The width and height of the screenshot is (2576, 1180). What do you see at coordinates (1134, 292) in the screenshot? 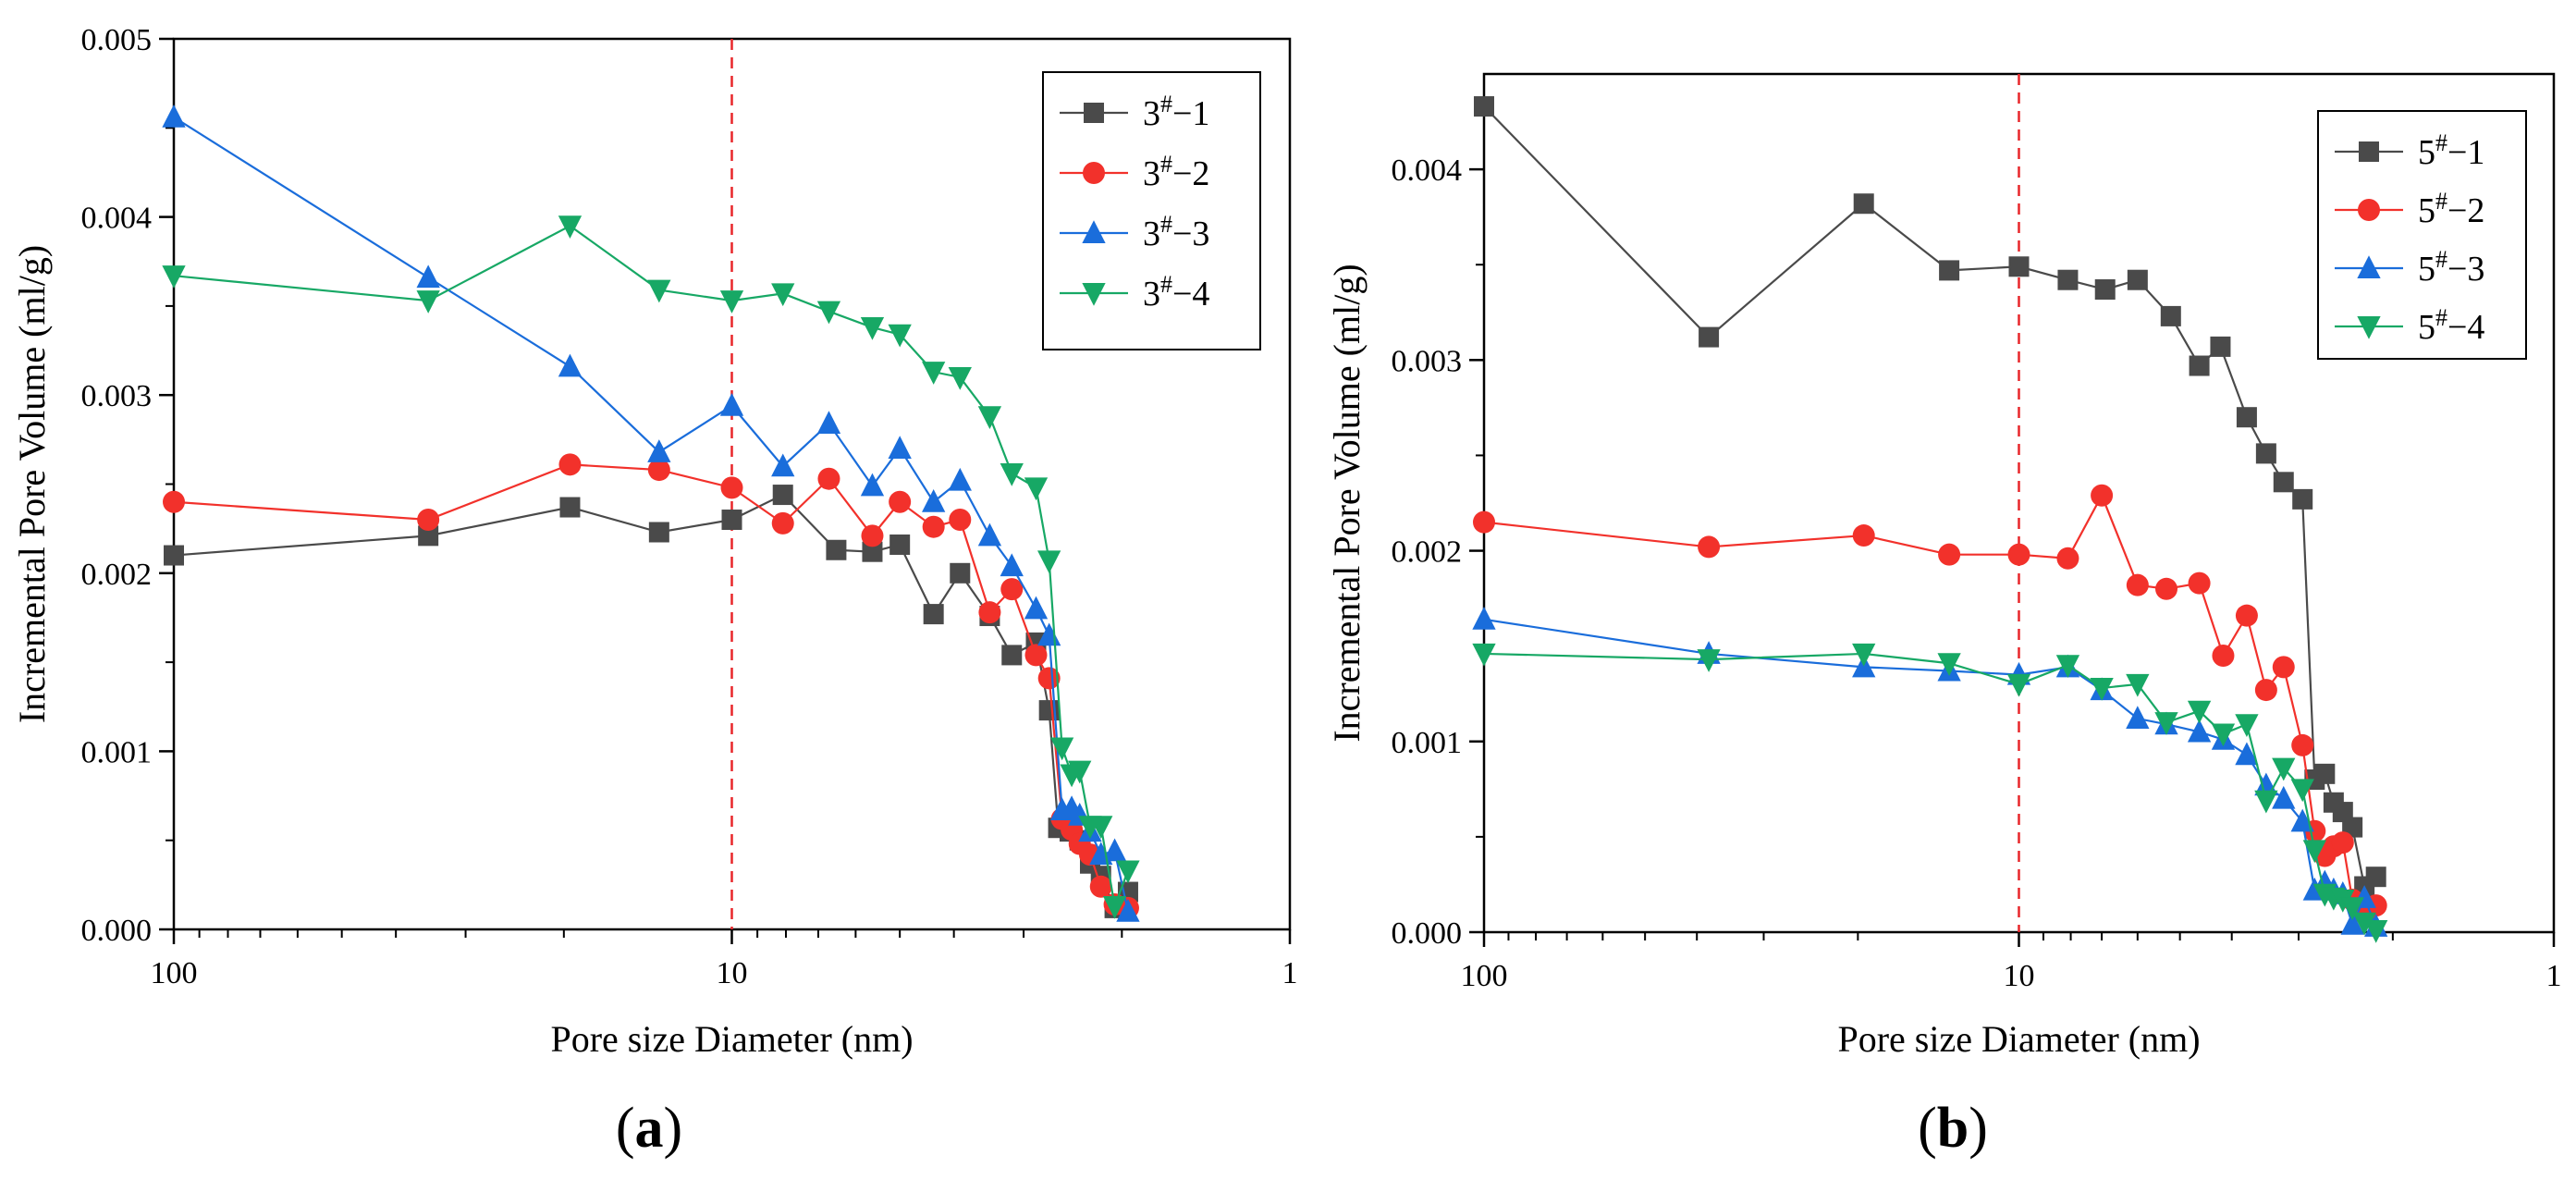
I see `legend-item-4: 3#−4` at bounding box center [1134, 292].